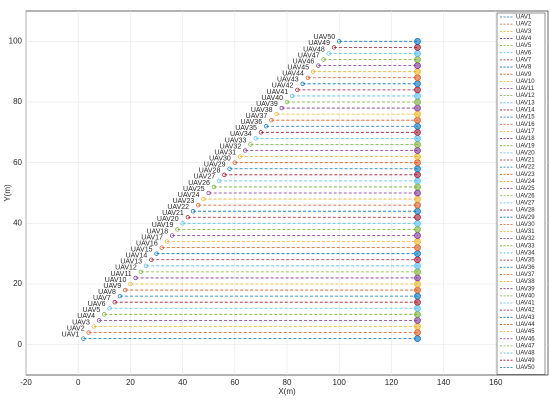 Image resolution: width=550 pixels, height=407 pixels. What do you see at coordinates (71, 334) in the screenshot?
I see `uav-label: UAV1` at bounding box center [71, 334].